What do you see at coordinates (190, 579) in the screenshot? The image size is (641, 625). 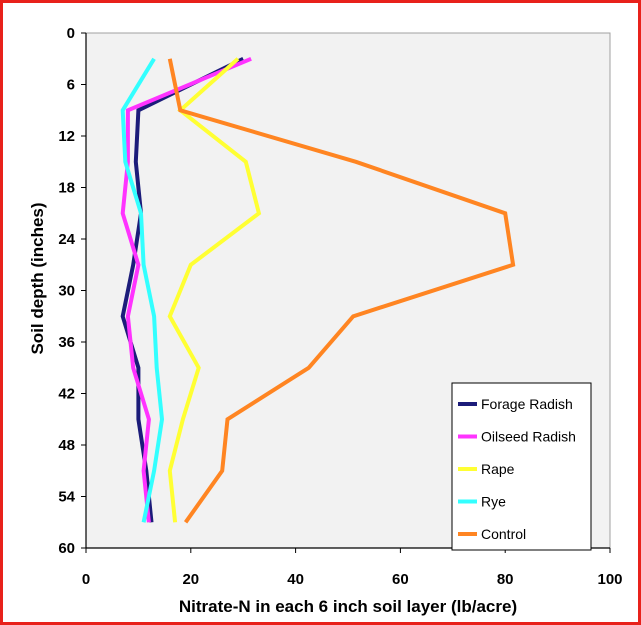 I see `x-tick-label: 20` at bounding box center [190, 579].